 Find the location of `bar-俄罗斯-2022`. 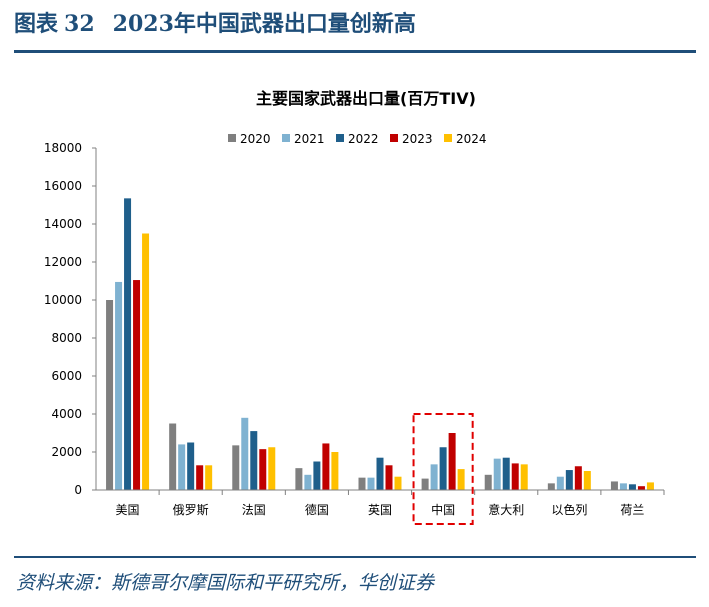

bar-俄罗斯-2022 is located at coordinates (191, 466).